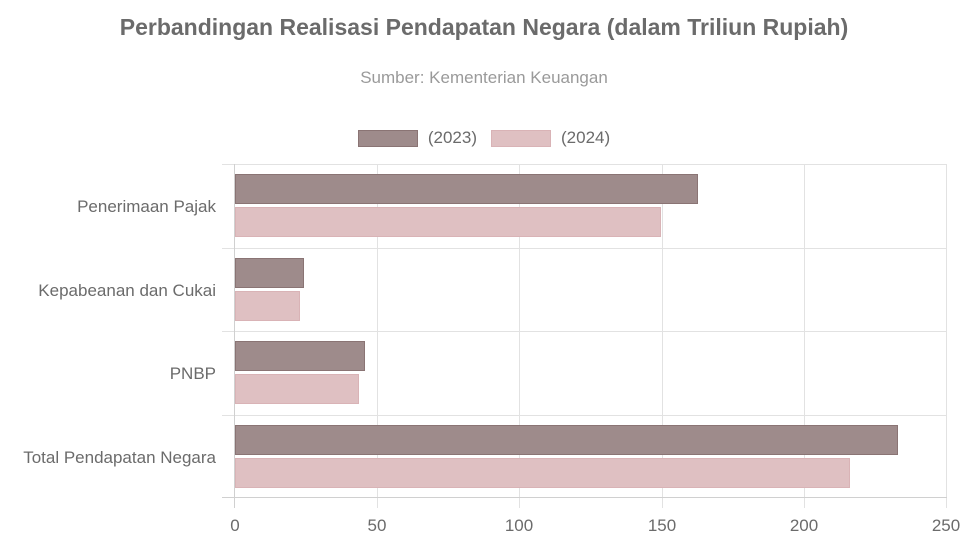  I want to click on y-label-total-pendapatan-negara: Total Pendapatan Negara, so click(119, 457).